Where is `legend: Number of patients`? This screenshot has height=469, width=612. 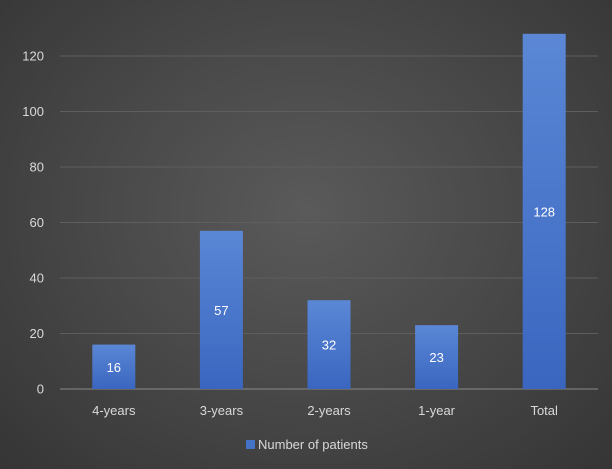 legend: Number of patients is located at coordinates (307, 444).